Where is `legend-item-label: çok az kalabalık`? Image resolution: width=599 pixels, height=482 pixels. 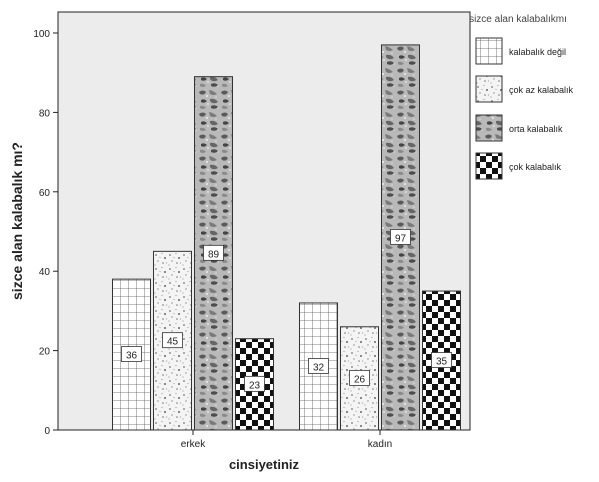 legend-item-label: çok az kalabalık is located at coordinates (541, 90).